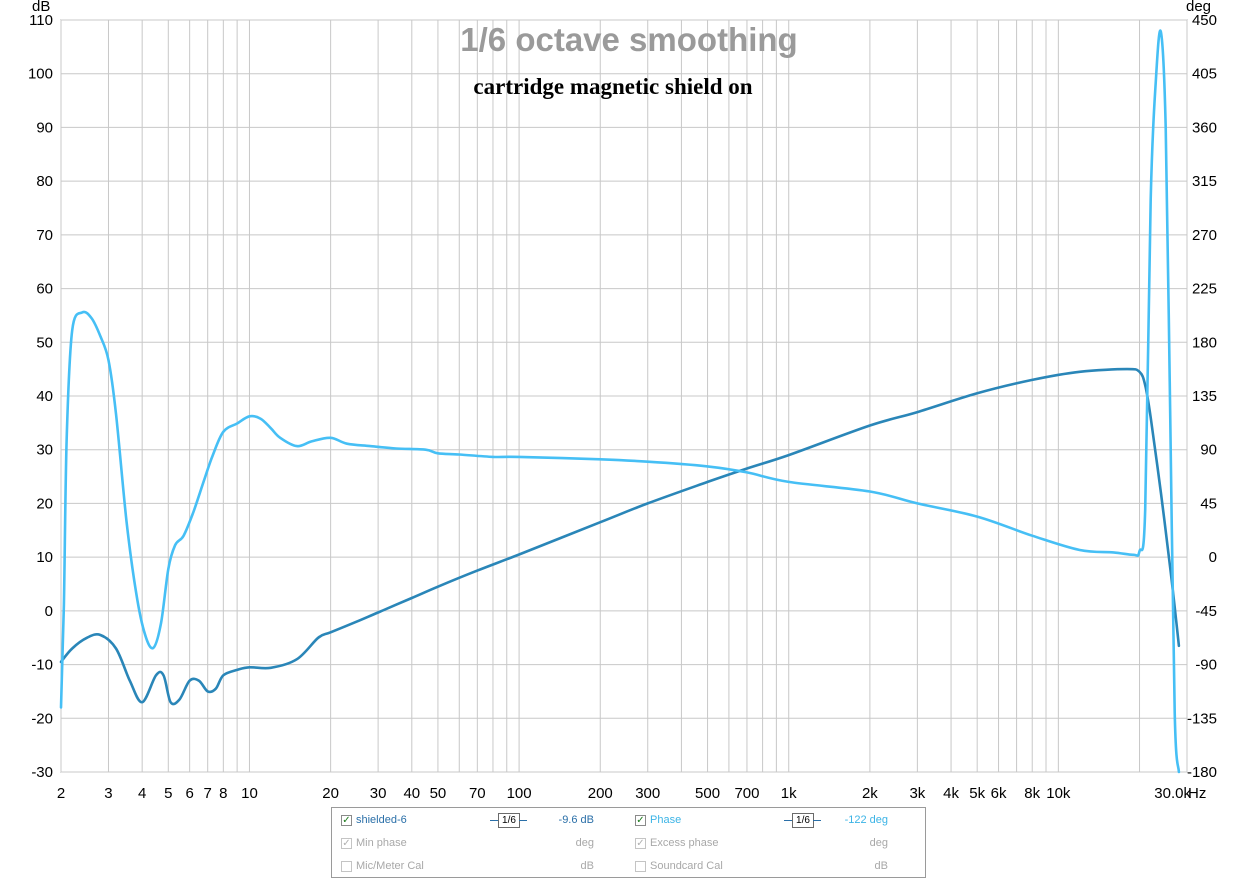 This screenshot has width=1259, height=880. What do you see at coordinates (612, 86) in the screenshot?
I see `chart-subtitle: cartridge magnetic shield on` at bounding box center [612, 86].